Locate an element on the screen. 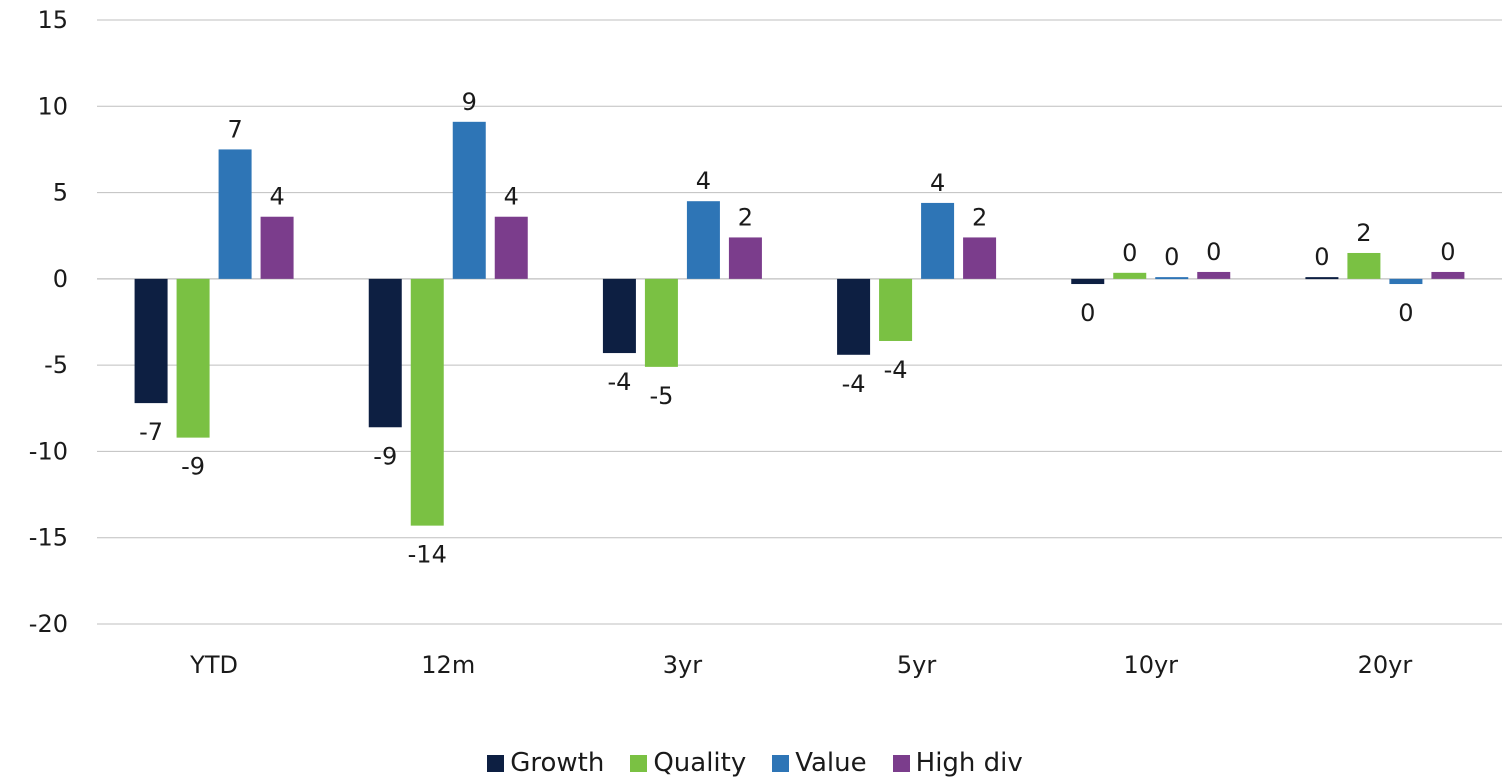 This screenshot has height=784, width=1510. data-label: -7 is located at coordinates (151, 432).